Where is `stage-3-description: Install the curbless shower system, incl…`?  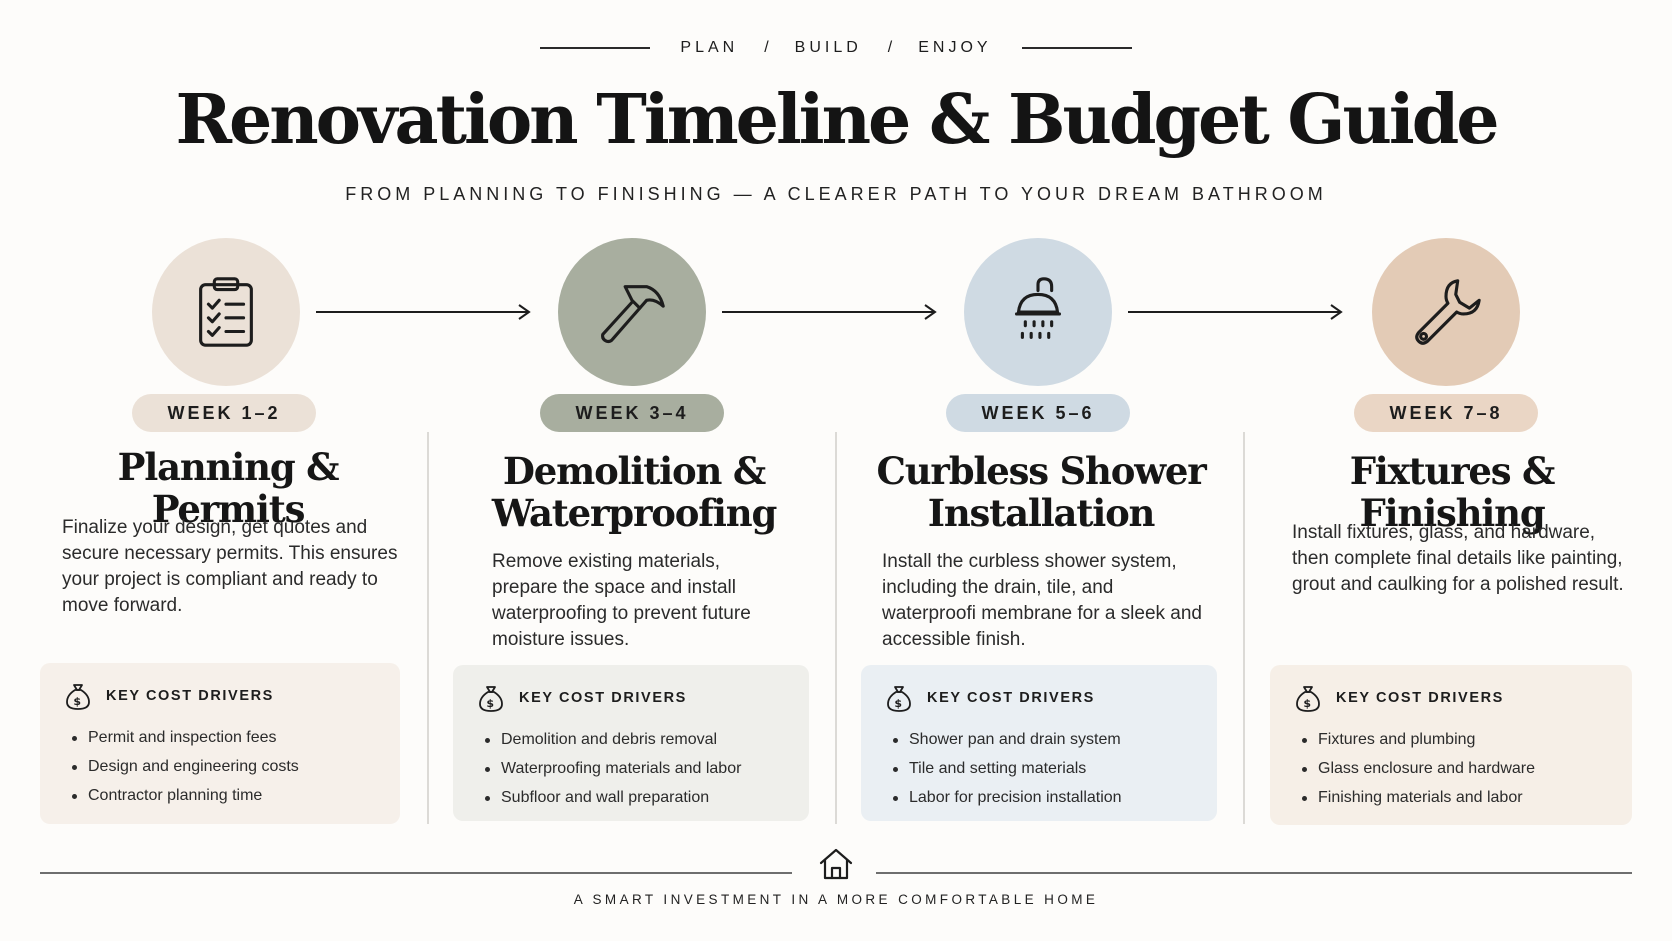
stage-3-description: Install the curbless shower system, incl… is located at coordinates (1042, 600).